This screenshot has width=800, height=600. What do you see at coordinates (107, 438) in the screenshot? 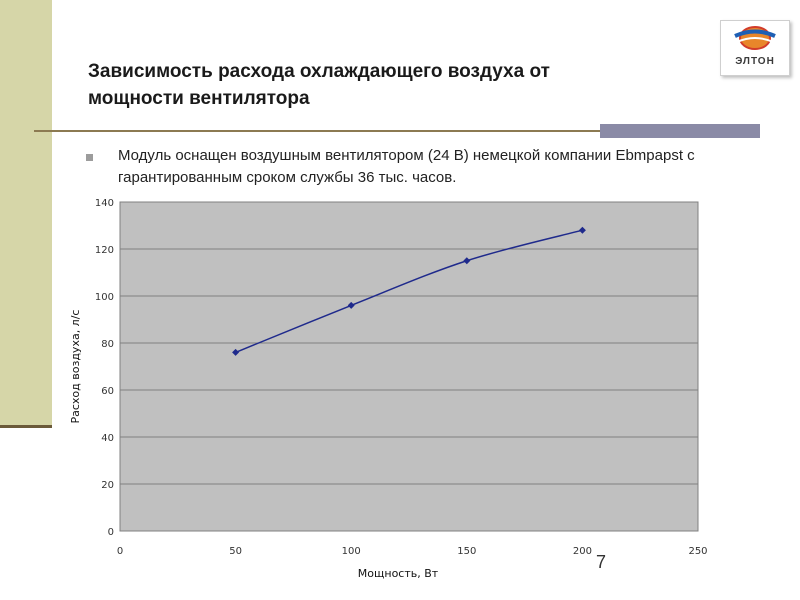
I see `y-tick-label: 40` at bounding box center [107, 438].